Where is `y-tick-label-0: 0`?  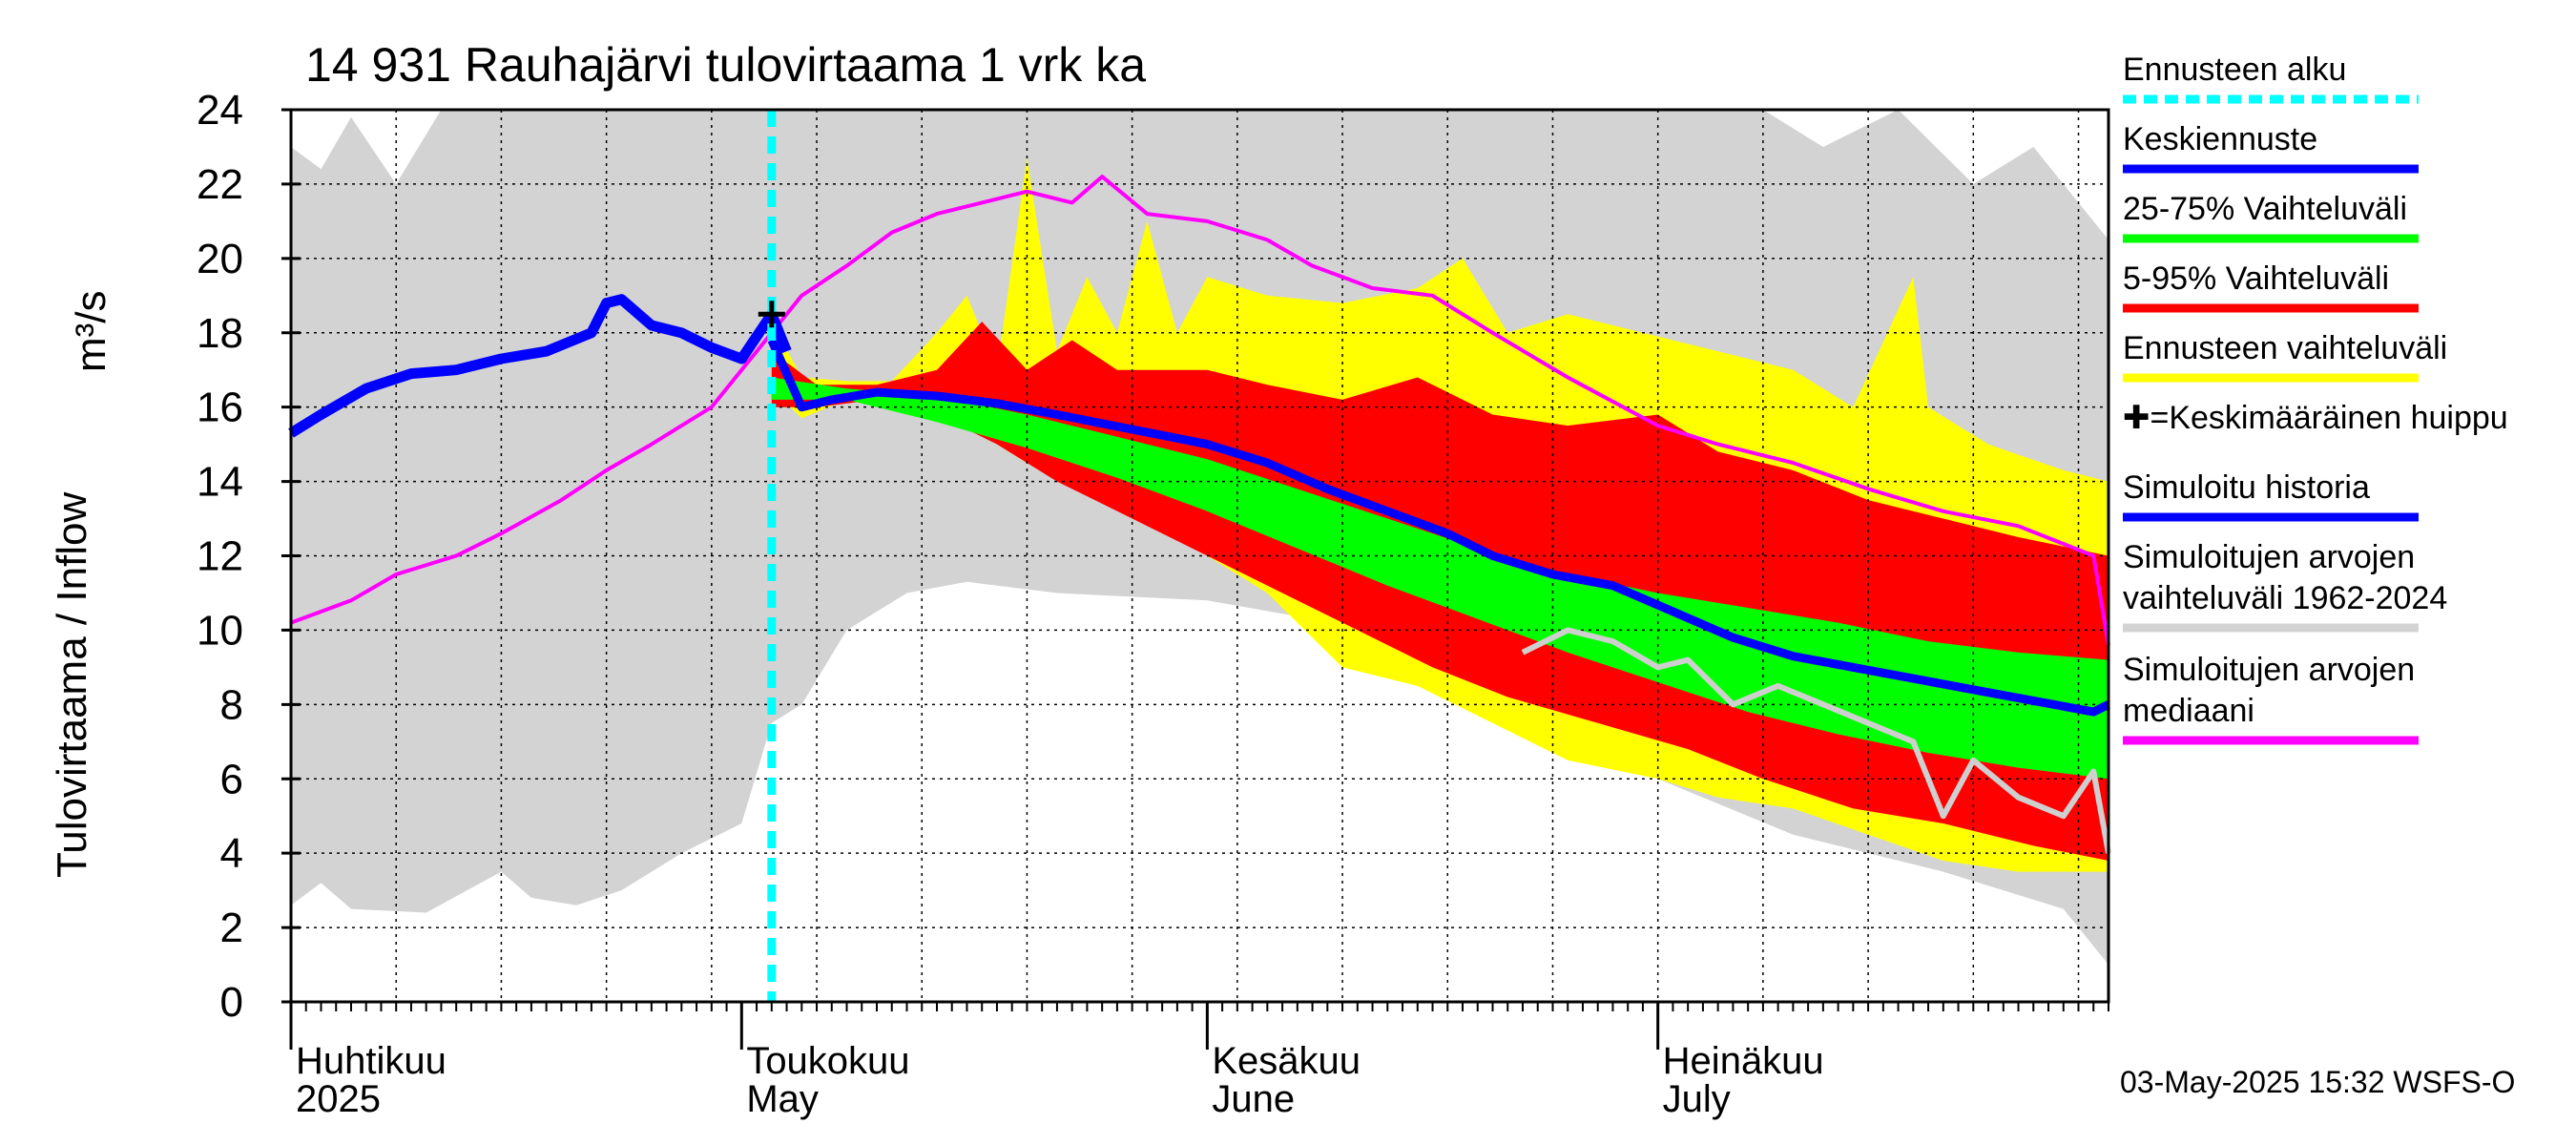
y-tick-label-0: 0 is located at coordinates (231, 1003).